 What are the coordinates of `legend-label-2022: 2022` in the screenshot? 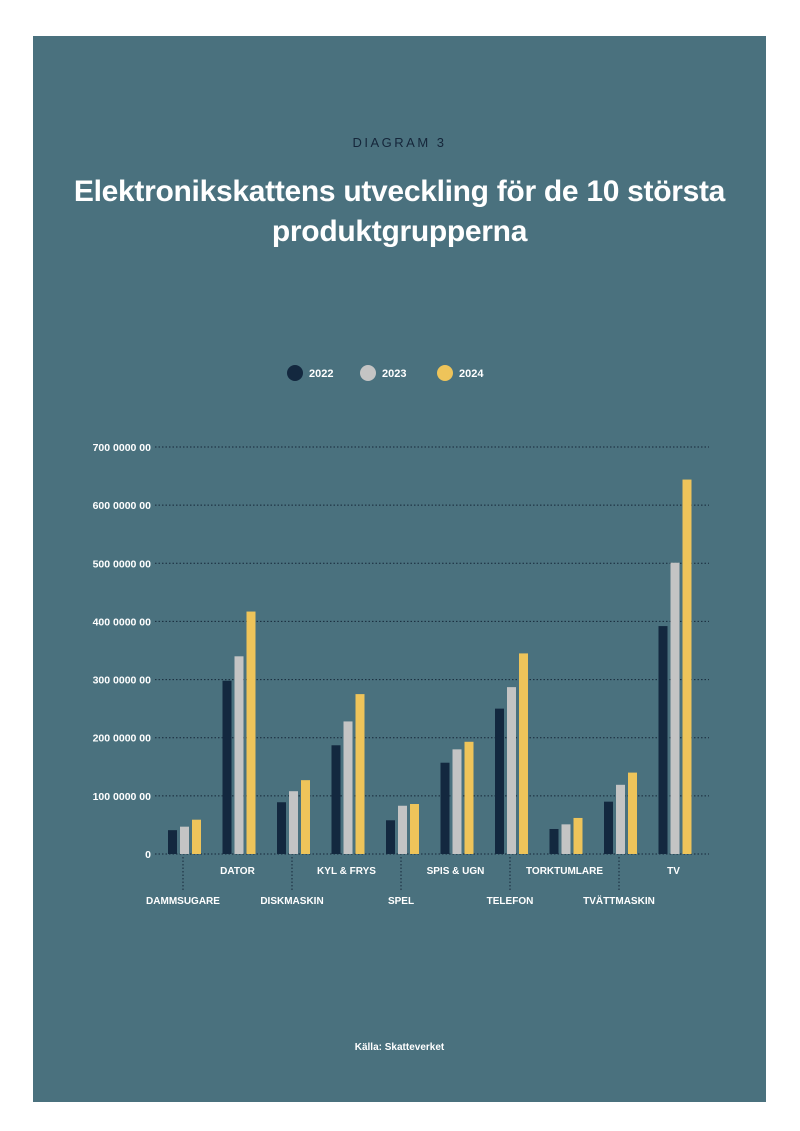 It's located at (321, 374).